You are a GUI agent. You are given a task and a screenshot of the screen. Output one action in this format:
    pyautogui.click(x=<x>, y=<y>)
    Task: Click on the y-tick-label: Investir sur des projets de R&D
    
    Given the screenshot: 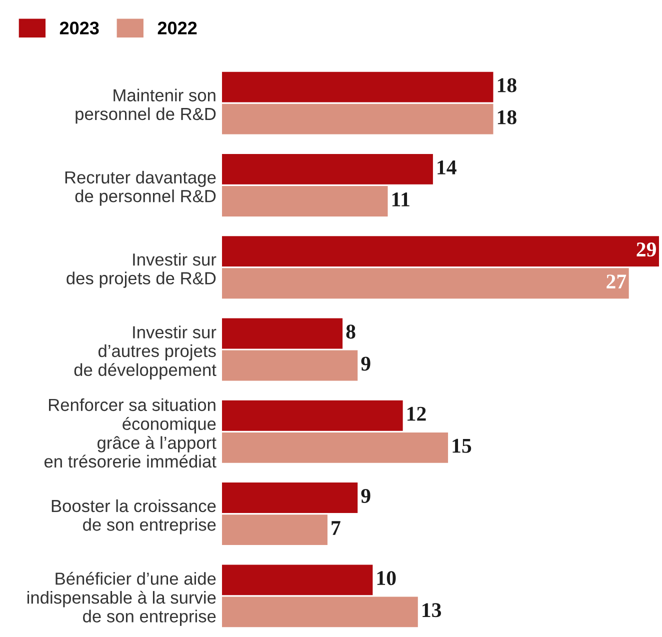 What is the action you would take?
    pyautogui.click(x=141, y=270)
    